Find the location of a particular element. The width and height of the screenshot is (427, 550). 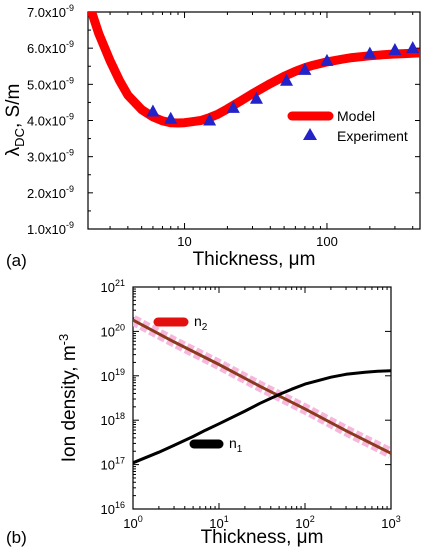

panel-b-y-axis-label: Ion density, m-3 is located at coordinates (68, 398).